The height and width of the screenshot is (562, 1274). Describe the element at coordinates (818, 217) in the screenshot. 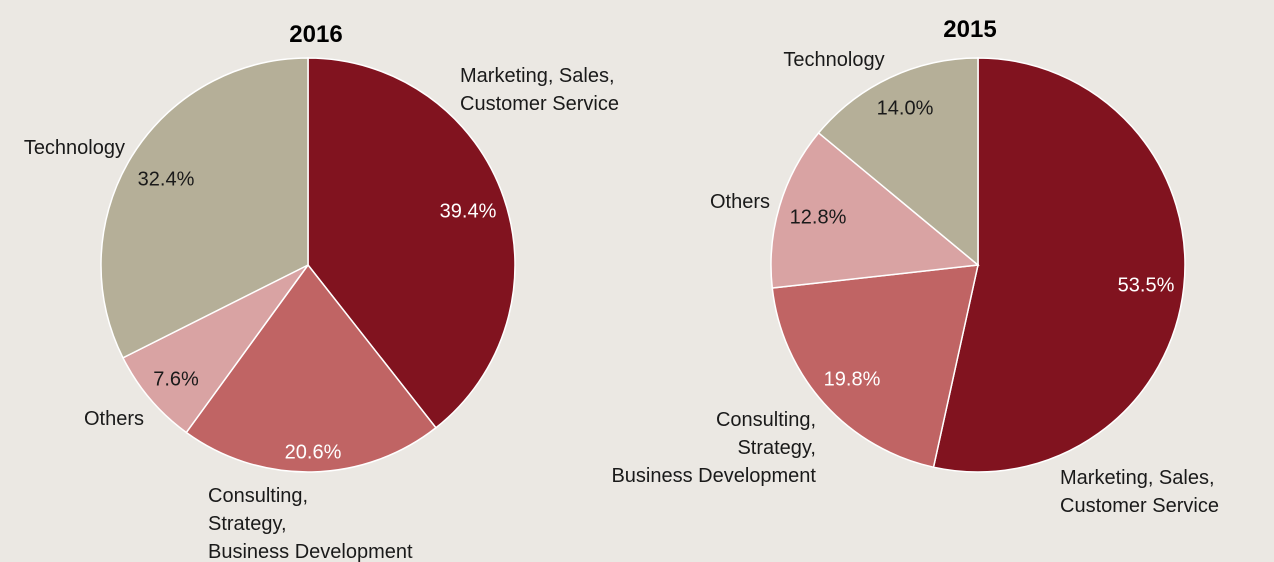

I see `pct-label-2015-others: 12.8%` at that location.